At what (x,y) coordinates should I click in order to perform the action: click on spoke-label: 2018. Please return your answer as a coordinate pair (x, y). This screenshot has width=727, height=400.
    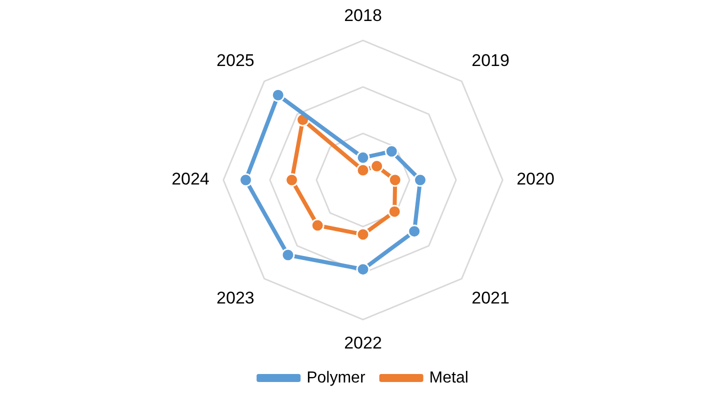
    Looking at the image, I should click on (363, 15).